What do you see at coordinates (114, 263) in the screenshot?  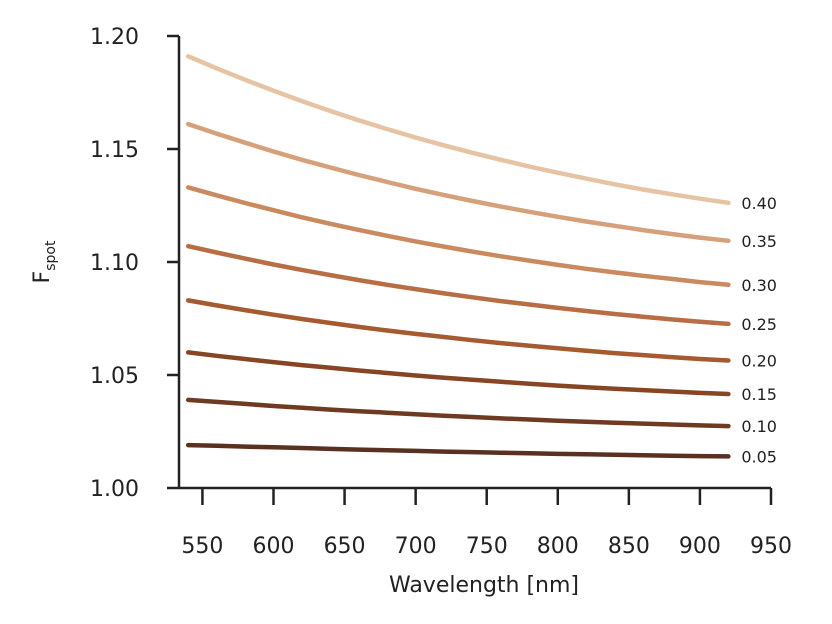 I see `y-tick-label: 1.10` at bounding box center [114, 263].